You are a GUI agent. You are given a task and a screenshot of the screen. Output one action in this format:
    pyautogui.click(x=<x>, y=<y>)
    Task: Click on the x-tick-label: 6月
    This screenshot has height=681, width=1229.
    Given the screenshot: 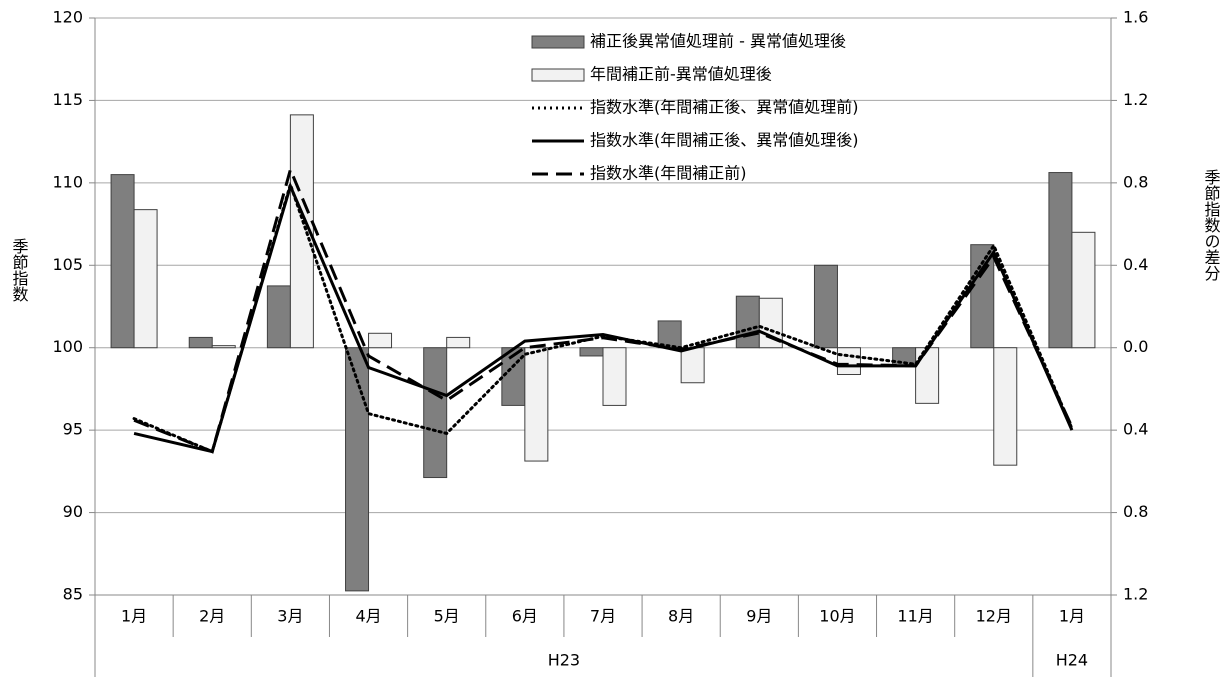 What is the action you would take?
    pyautogui.click(x=525, y=616)
    